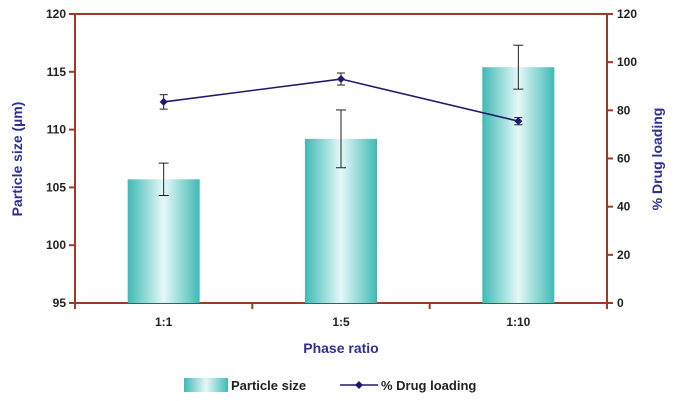  What do you see at coordinates (340, 348) in the screenshot?
I see `x-axis-title: Phase ratio` at bounding box center [340, 348].